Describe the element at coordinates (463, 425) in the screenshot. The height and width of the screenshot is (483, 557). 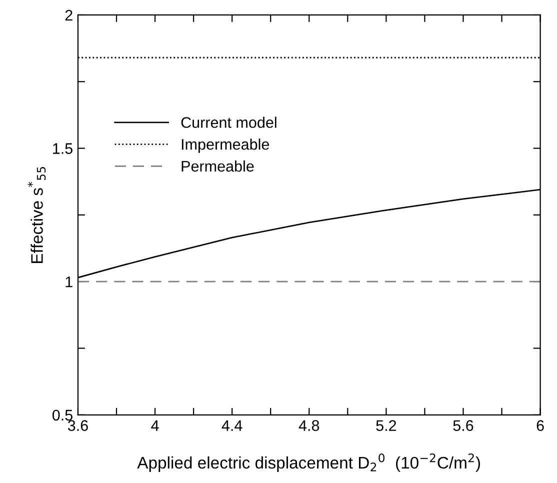
I see `x-tick-label: 5.6` at that location.